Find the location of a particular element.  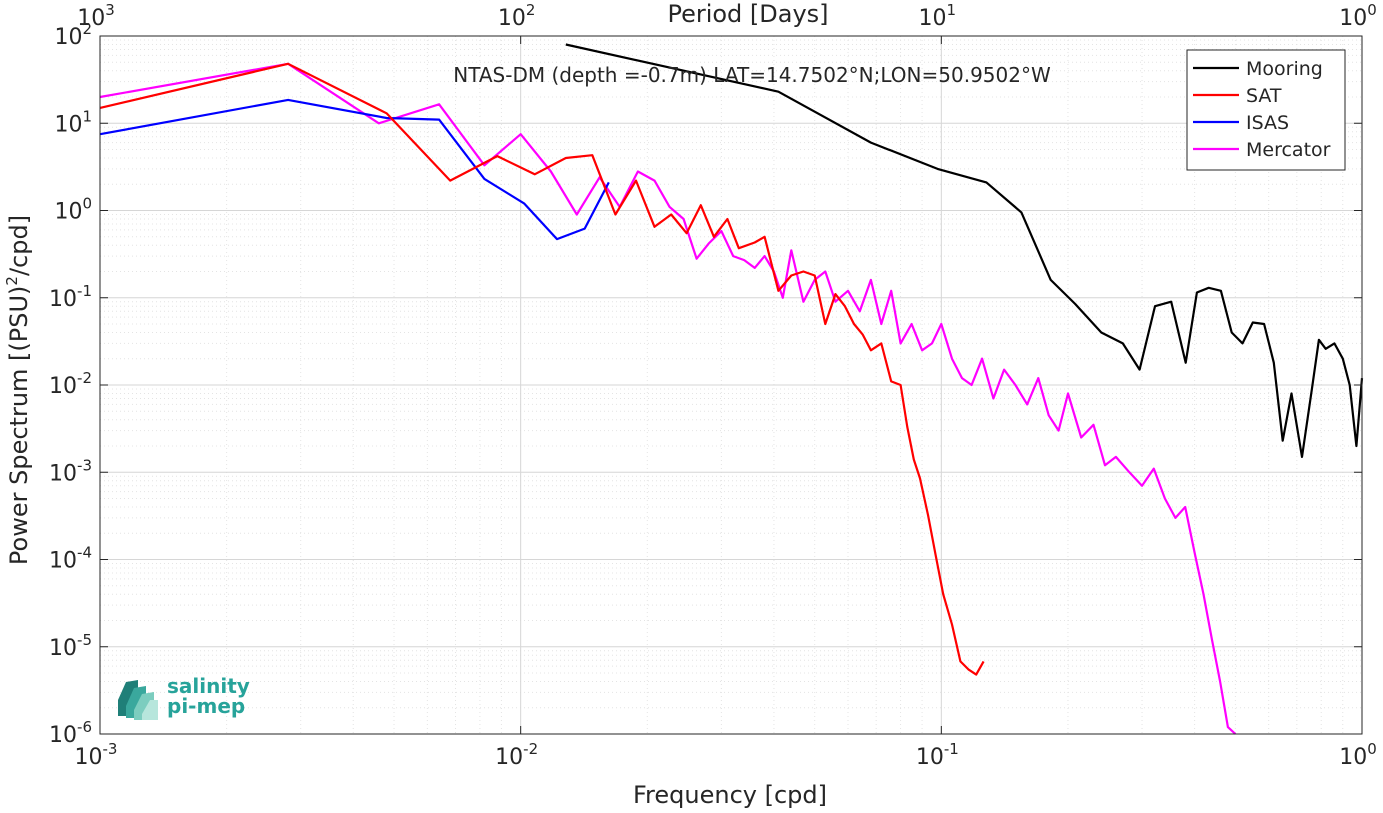

x-tick-label: 10⁻² is located at coordinates (516, 755).